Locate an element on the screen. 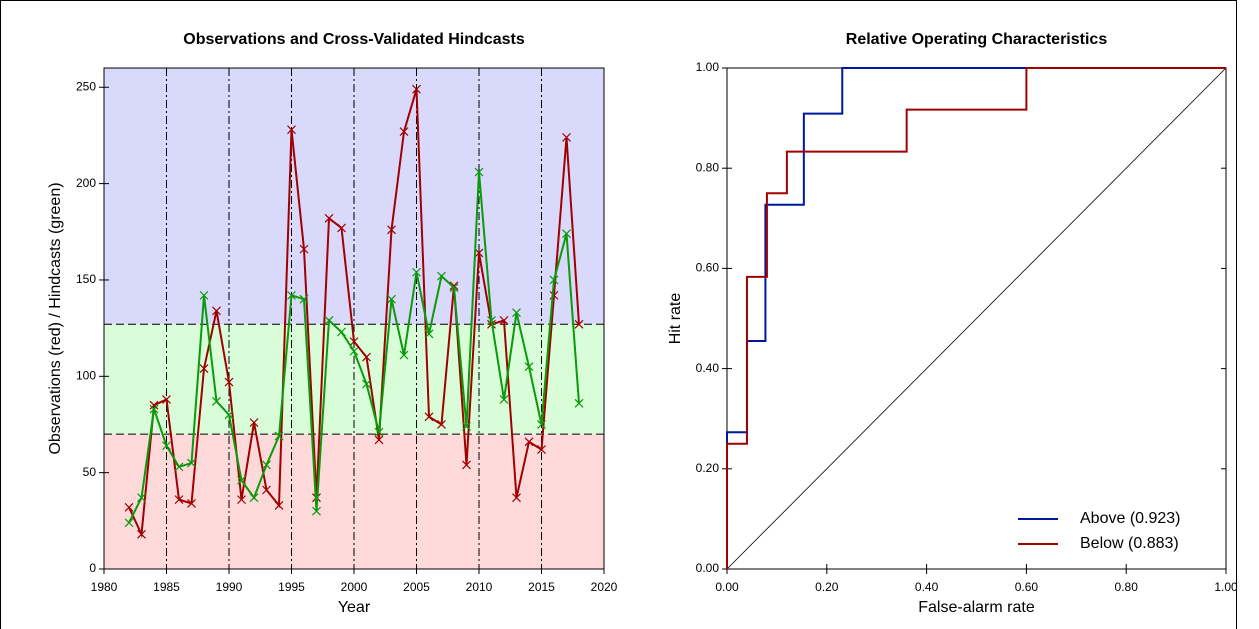 The height and width of the screenshot is (629, 1259). x-axis-label: False-alarm rate is located at coordinates (976, 607).